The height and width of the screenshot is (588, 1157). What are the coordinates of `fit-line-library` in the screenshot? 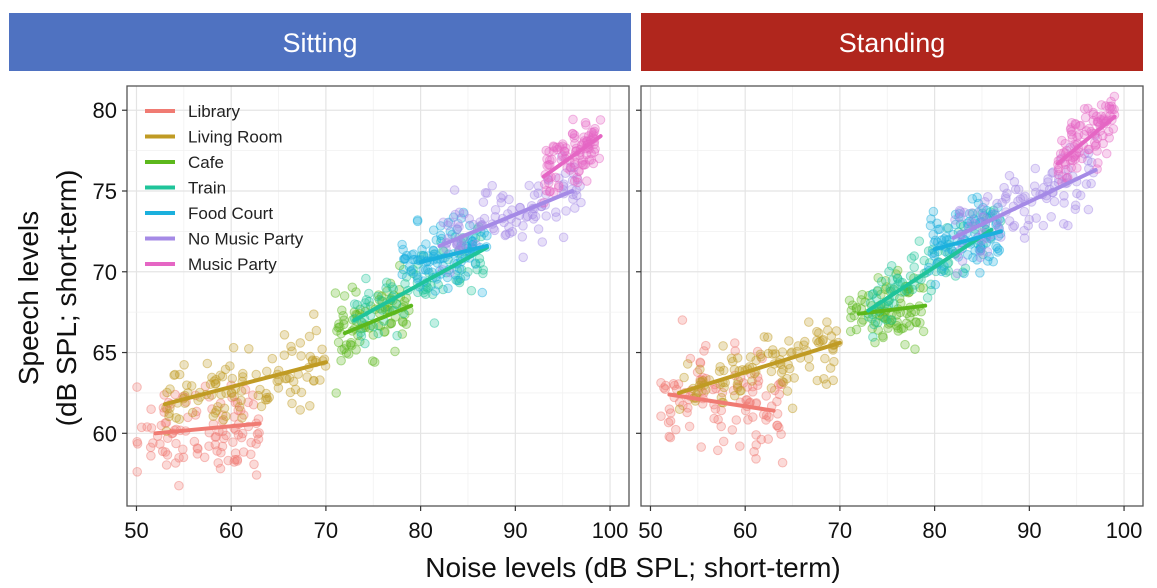 It's located at (207, 428).